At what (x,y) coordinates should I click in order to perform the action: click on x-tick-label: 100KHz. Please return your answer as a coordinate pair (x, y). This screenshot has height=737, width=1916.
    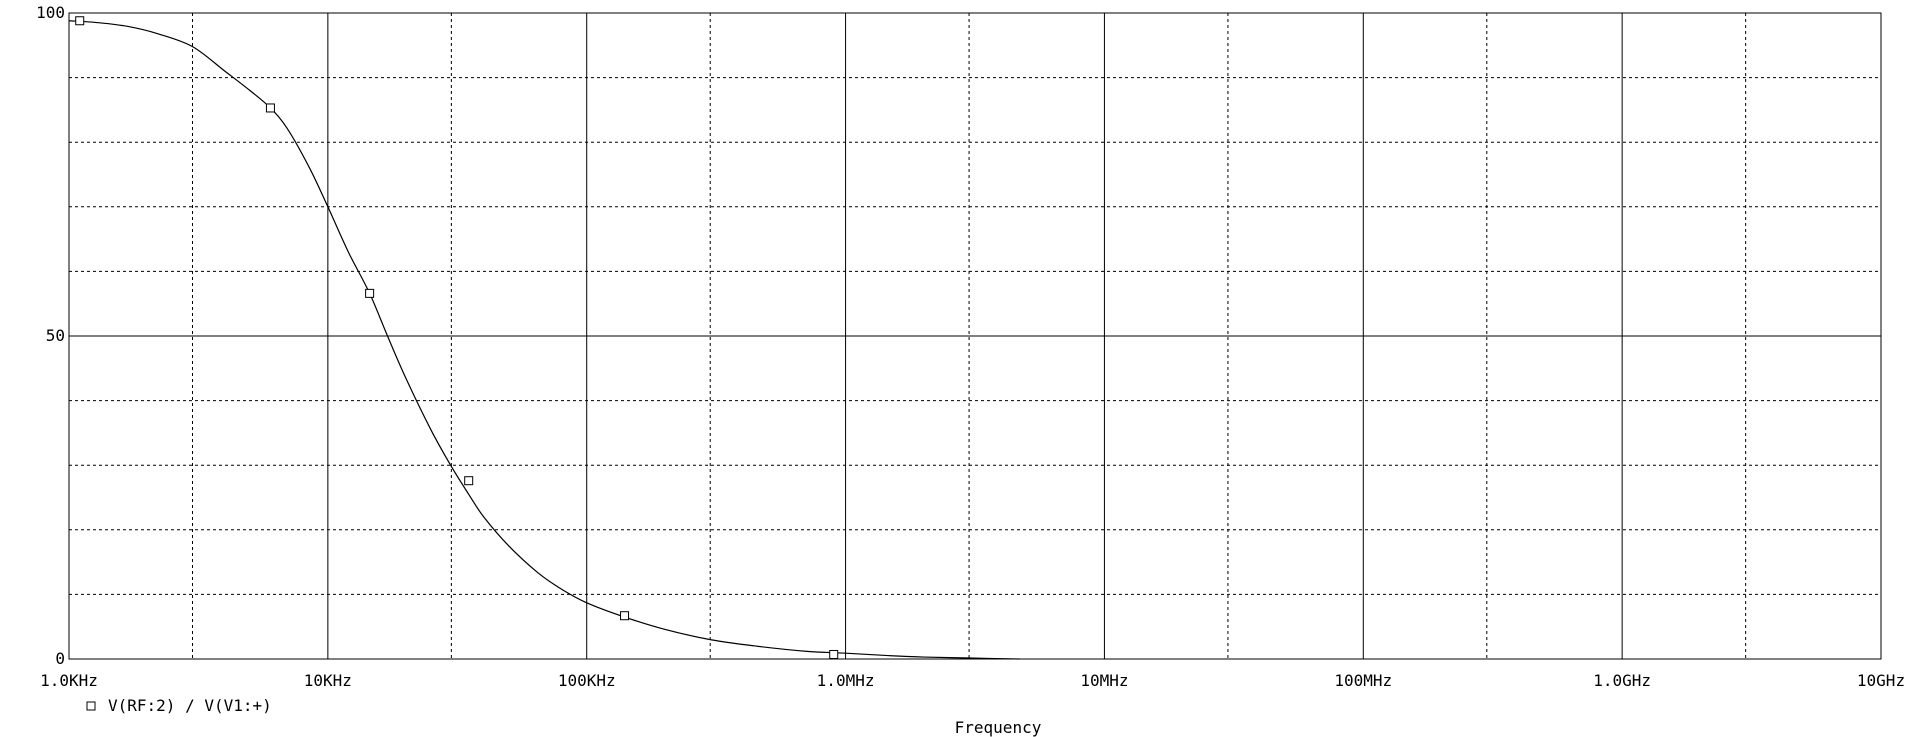
    Looking at the image, I should click on (587, 680).